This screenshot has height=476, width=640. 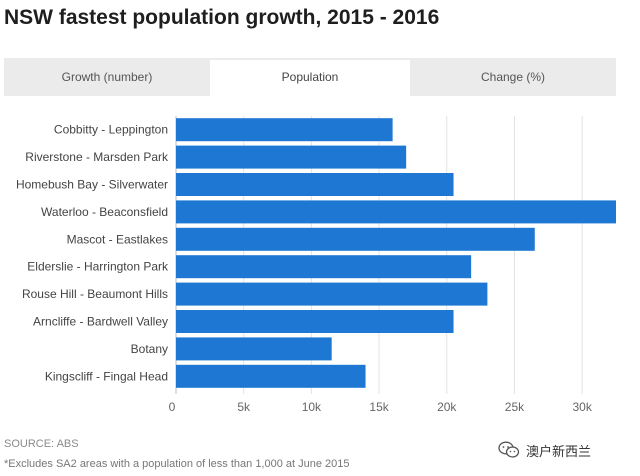 I want to click on watermark-text: 澳户新西兰, so click(x=559, y=452).